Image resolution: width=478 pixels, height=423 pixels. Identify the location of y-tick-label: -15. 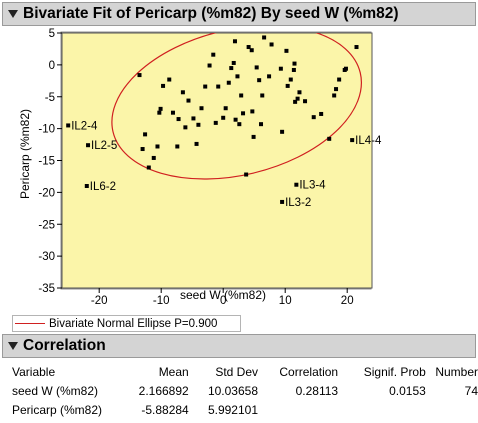
(46, 162).